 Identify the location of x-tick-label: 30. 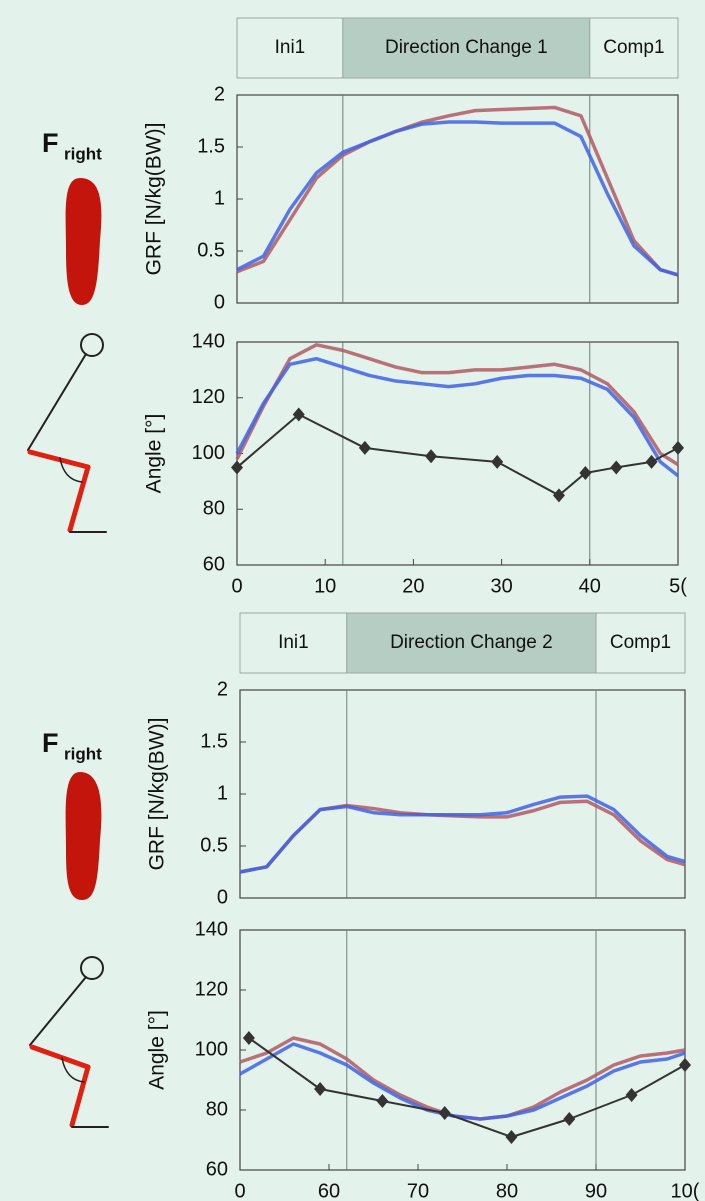
(501, 586).